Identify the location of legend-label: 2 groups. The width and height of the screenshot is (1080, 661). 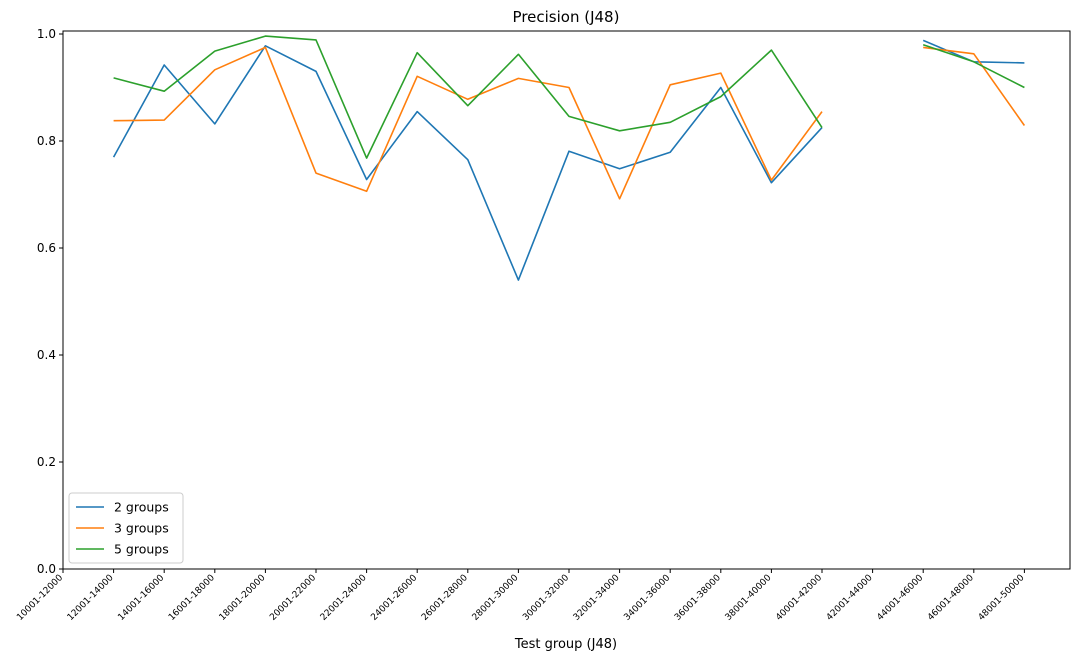
(141, 507).